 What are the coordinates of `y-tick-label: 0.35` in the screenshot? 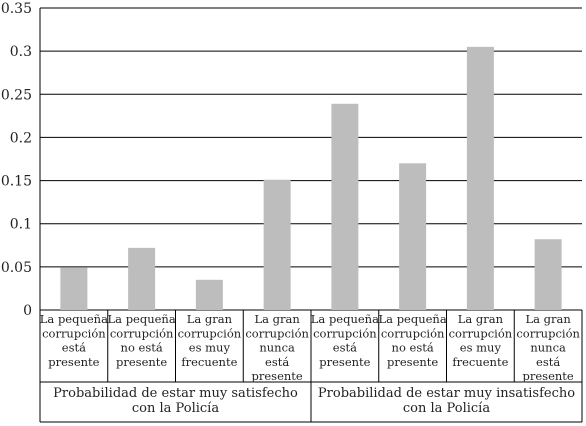 It's located at (16, 9).